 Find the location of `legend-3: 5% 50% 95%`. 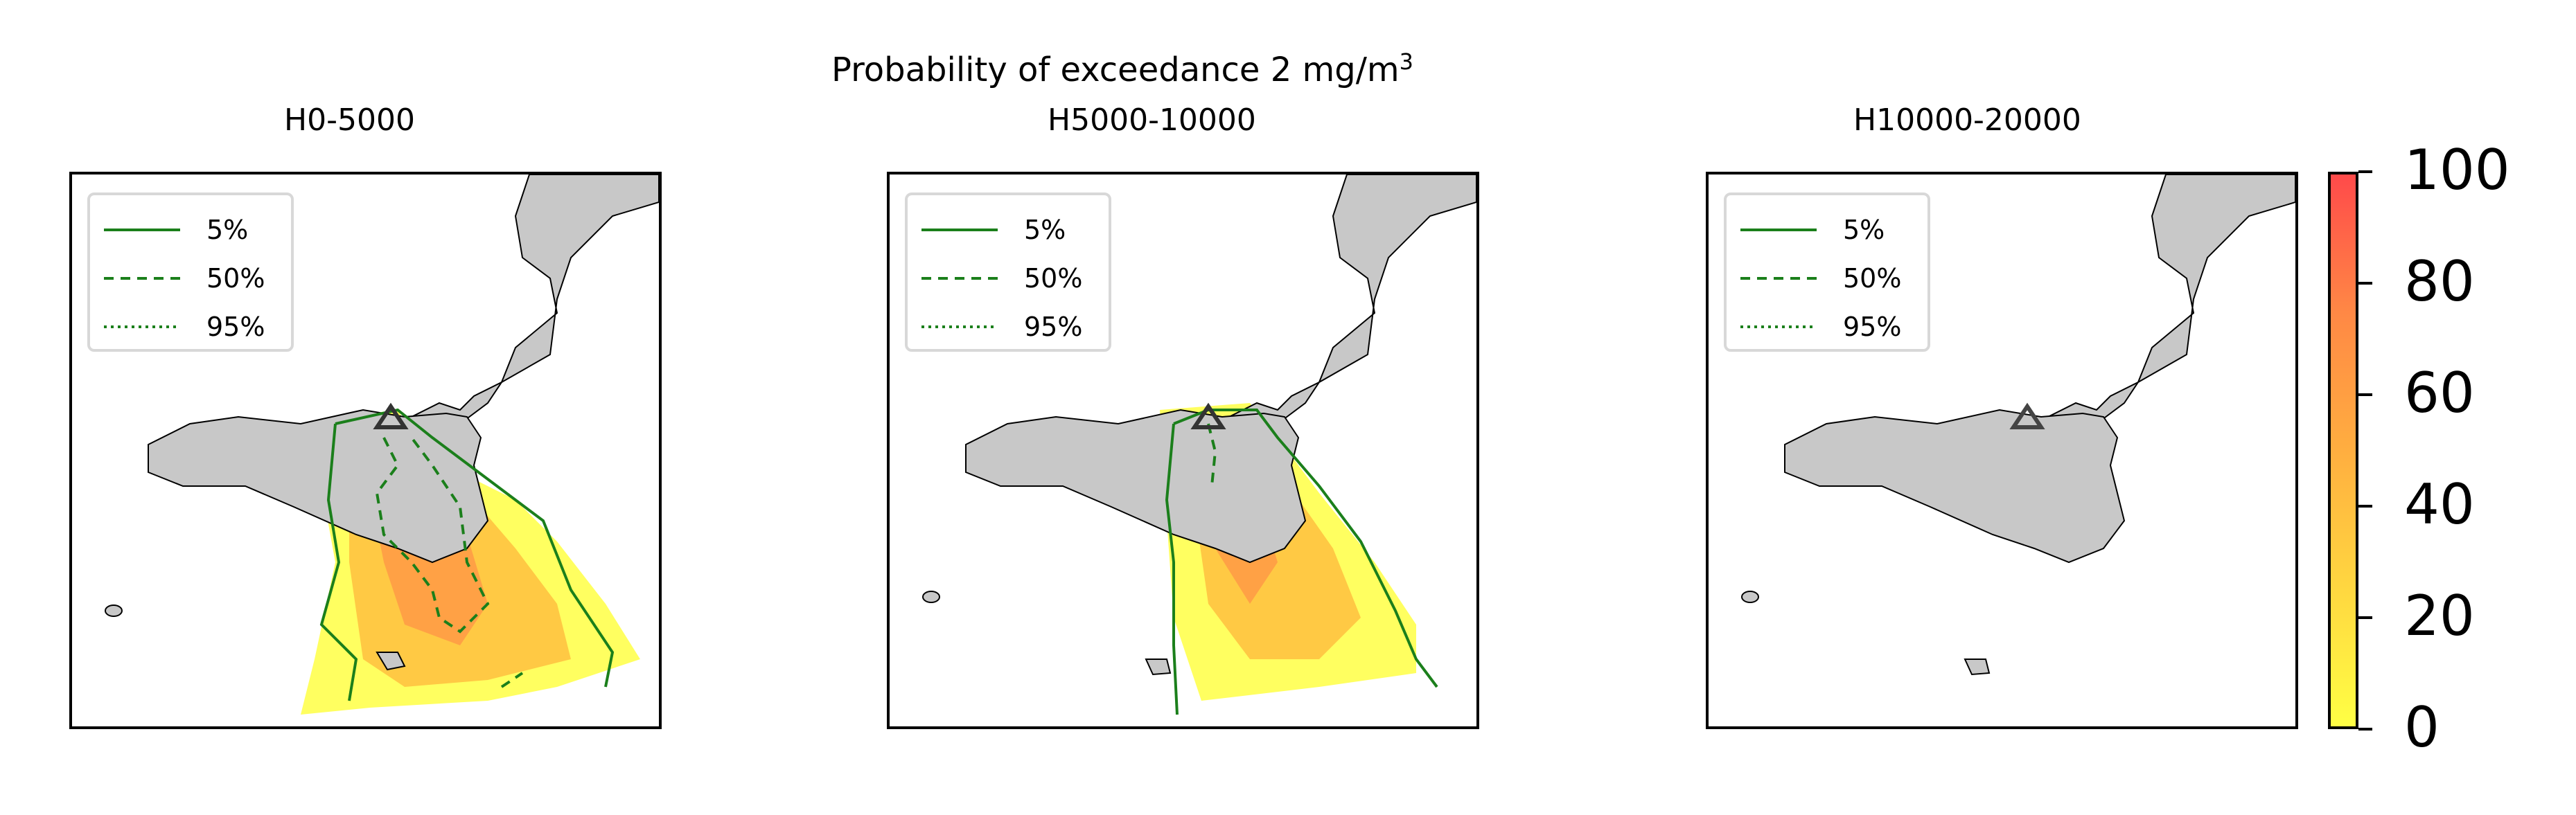

legend-3: 5% 50% 95% is located at coordinates (1827, 272).